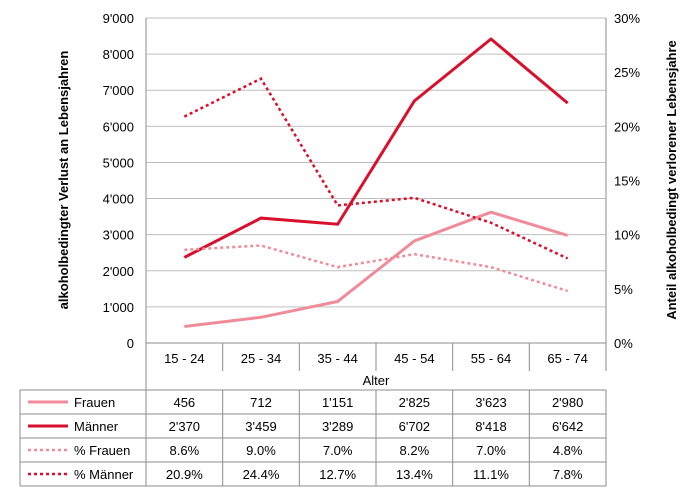 This screenshot has height=500, width=700. I want to click on category-label: 65 - 74, so click(567, 358).